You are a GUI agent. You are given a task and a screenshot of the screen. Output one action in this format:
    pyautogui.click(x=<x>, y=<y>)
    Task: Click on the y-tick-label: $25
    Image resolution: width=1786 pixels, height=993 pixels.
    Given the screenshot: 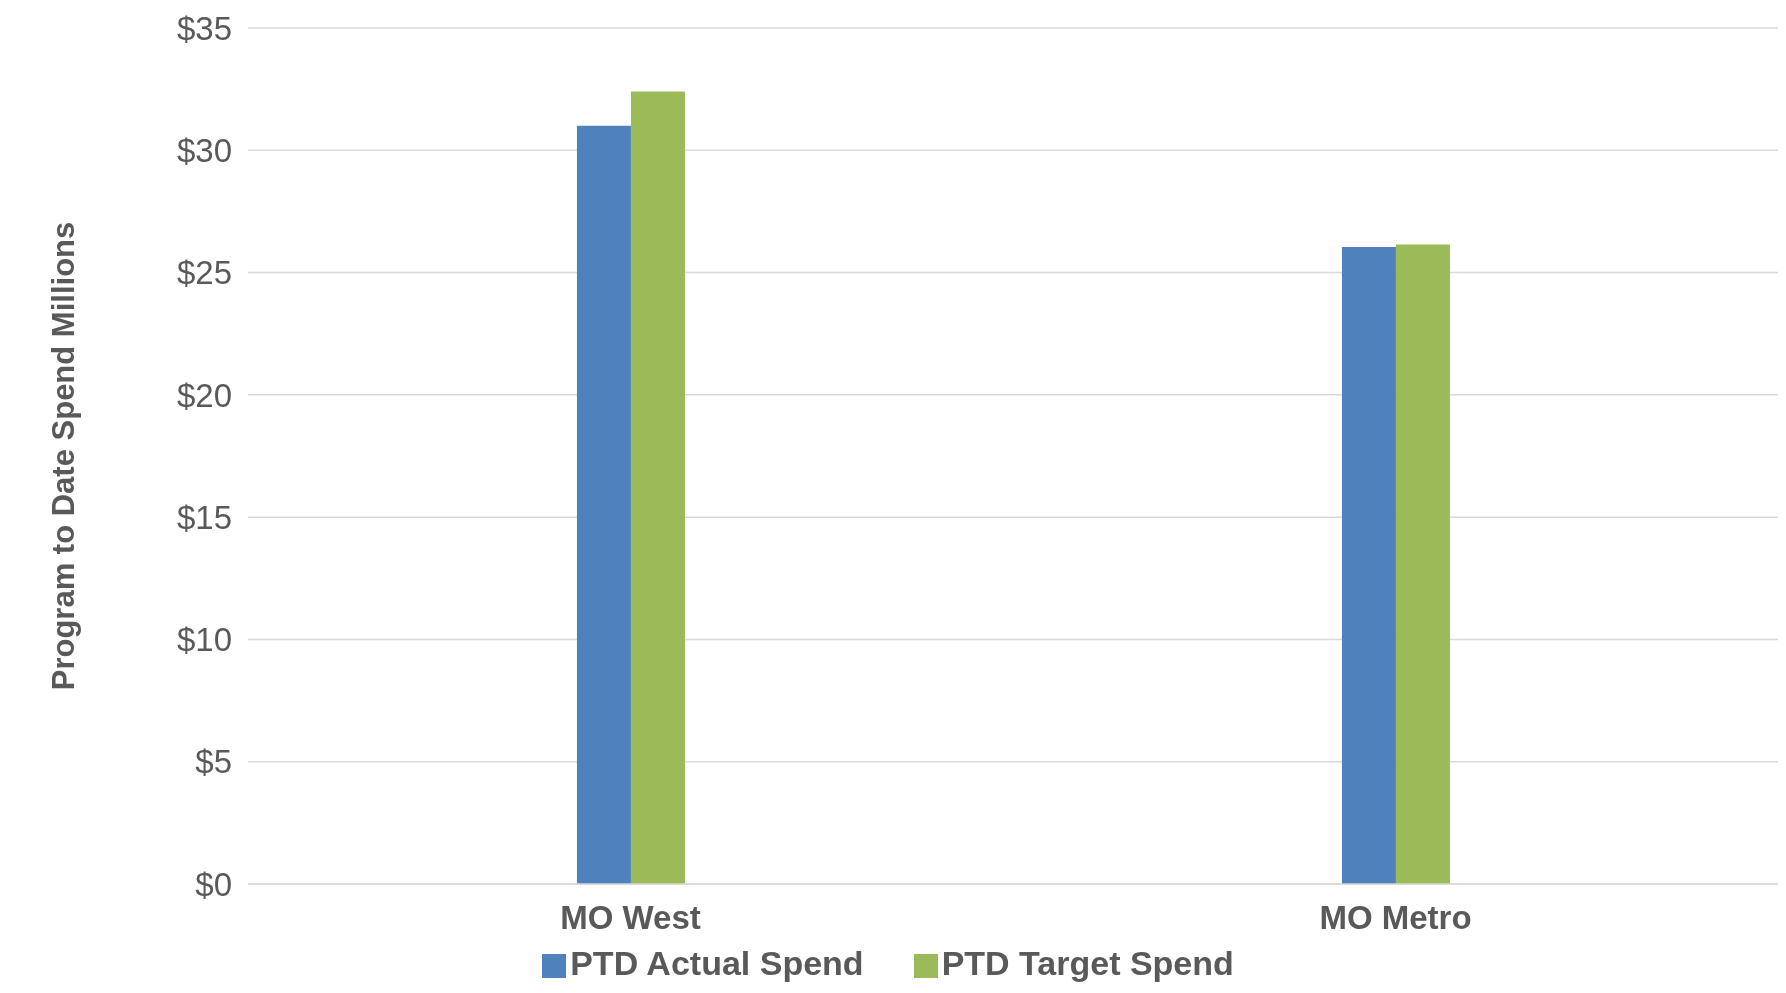 What is the action you would take?
    pyautogui.click(x=204, y=273)
    